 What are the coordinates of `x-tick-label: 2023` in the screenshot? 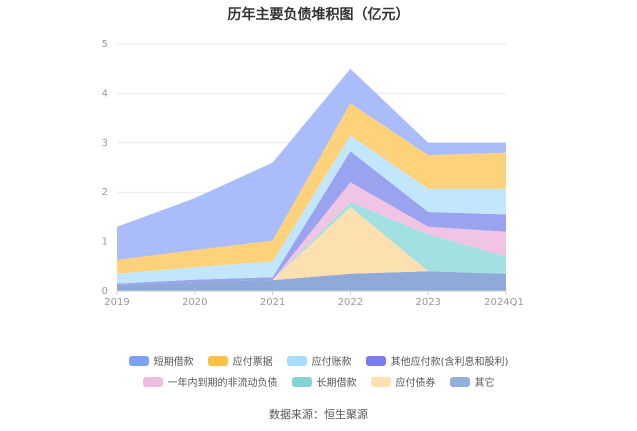 It's located at (427, 302).